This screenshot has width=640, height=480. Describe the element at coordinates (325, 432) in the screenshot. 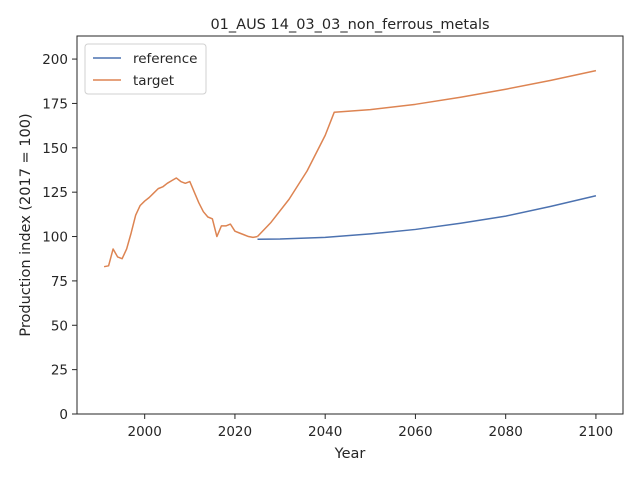

I see `x-tick-label-2040: 2040` at that location.